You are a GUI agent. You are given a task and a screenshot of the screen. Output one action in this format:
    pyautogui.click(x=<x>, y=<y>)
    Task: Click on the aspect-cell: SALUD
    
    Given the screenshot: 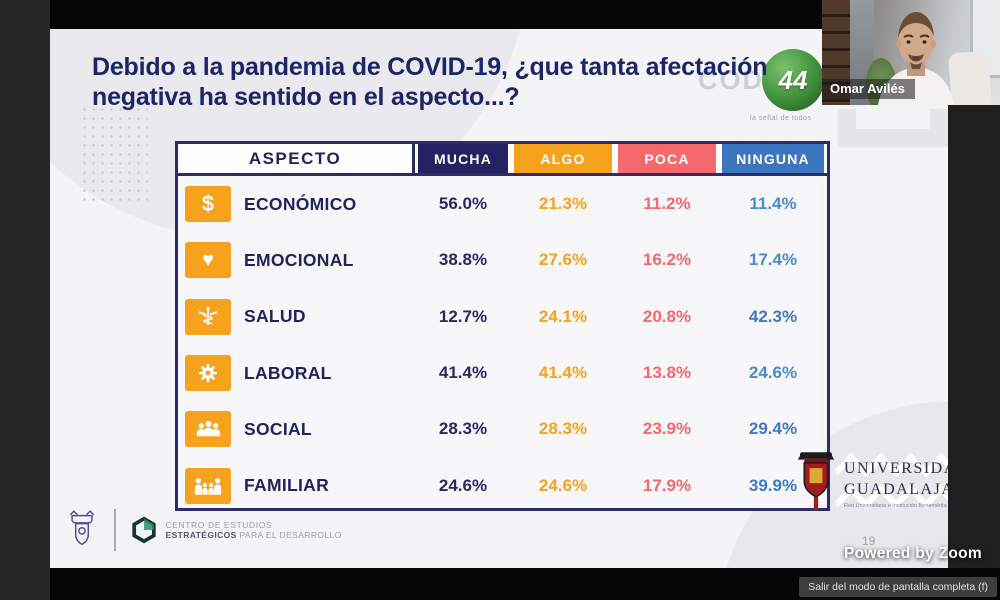 What is the action you would take?
    pyautogui.click(x=296, y=316)
    